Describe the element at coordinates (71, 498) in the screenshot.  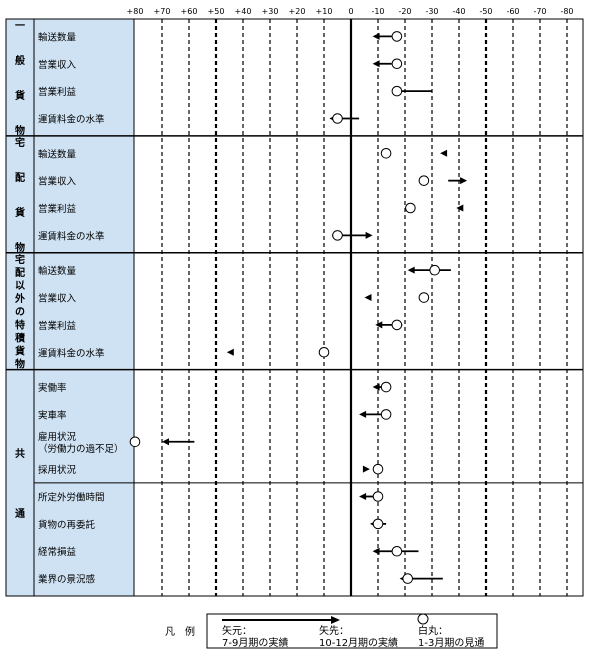
I see `row-label: 所定外労働時間` at that location.